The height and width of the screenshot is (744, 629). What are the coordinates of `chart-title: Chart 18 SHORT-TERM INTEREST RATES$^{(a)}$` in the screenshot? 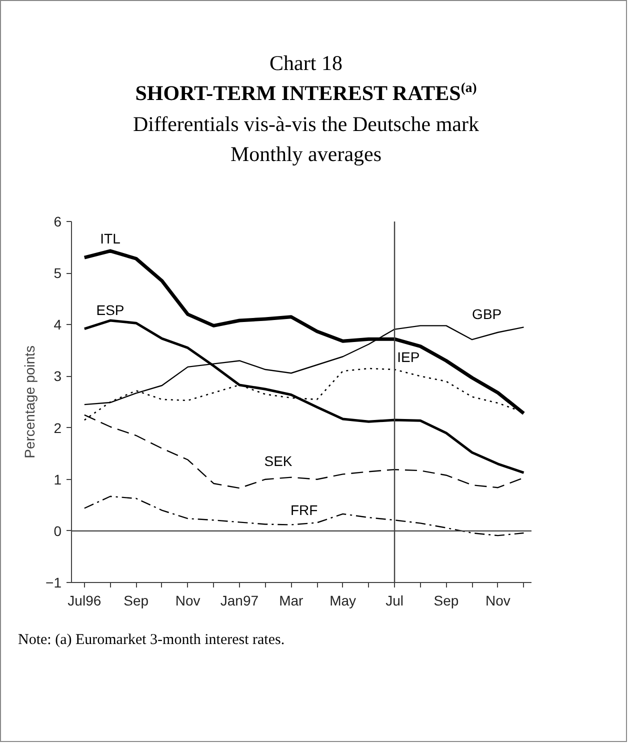 It's located at (306, 79).